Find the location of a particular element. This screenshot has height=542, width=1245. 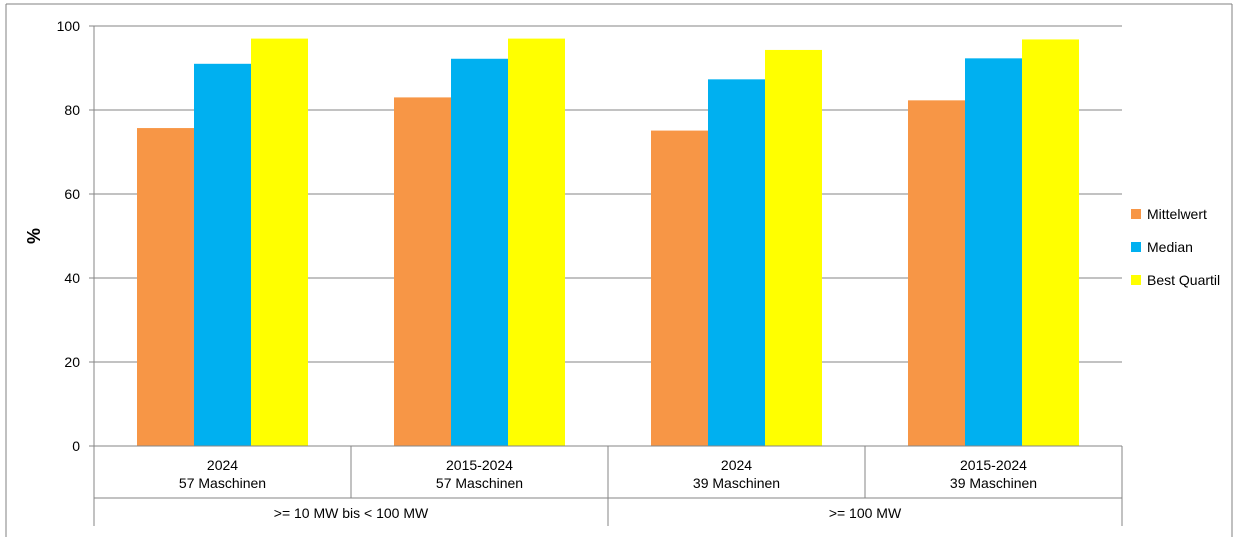

y-tick-label: 60 is located at coordinates (72, 194).